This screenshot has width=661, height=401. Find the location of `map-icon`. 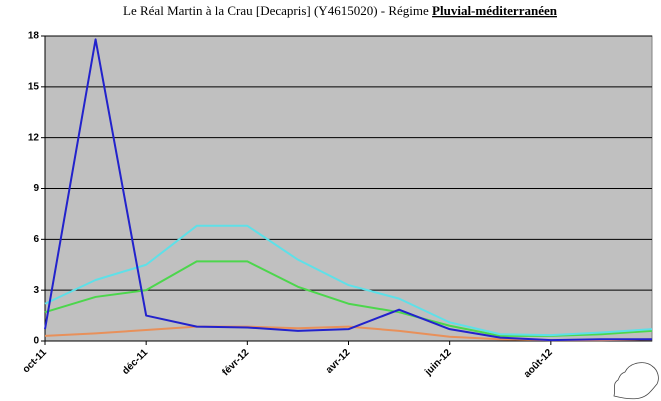

map-icon is located at coordinates (636, 381).